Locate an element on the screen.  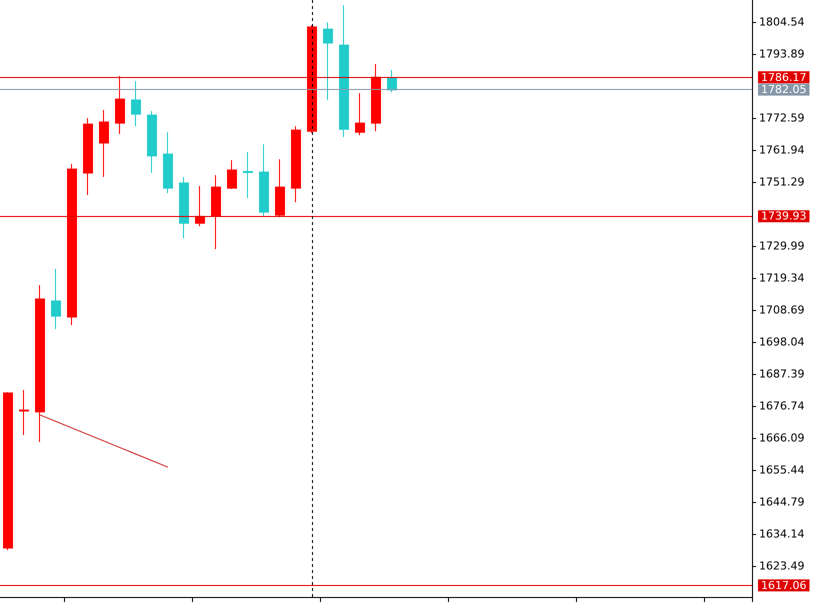
y-tick-label: 1729.99 is located at coordinates (781, 246).